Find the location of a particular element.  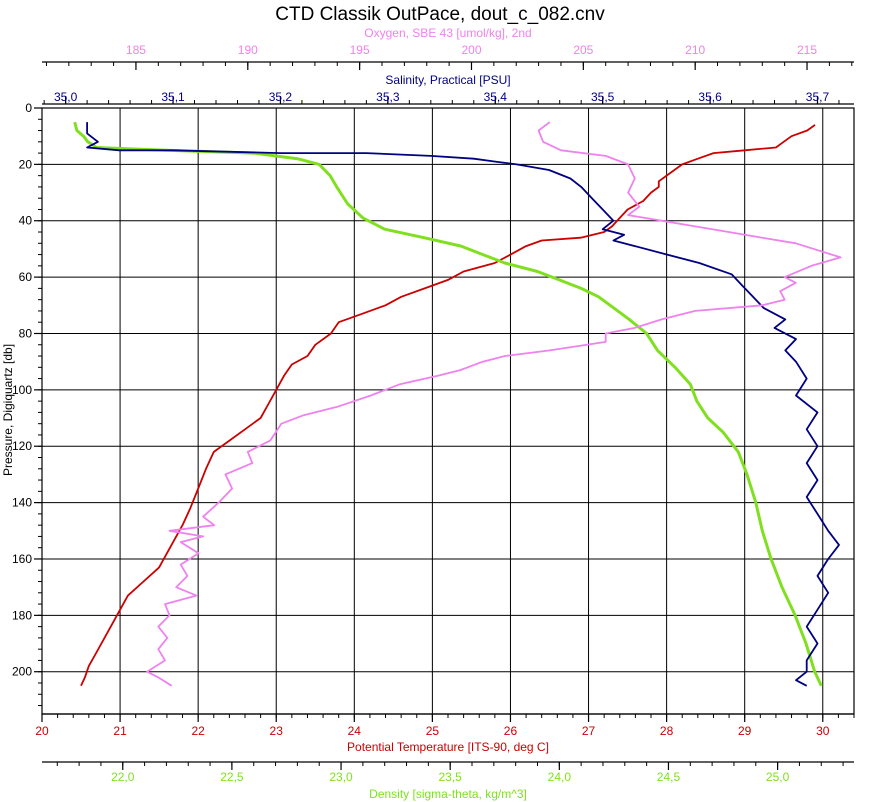

oxygen-tick-label: 205 is located at coordinates (583, 50).